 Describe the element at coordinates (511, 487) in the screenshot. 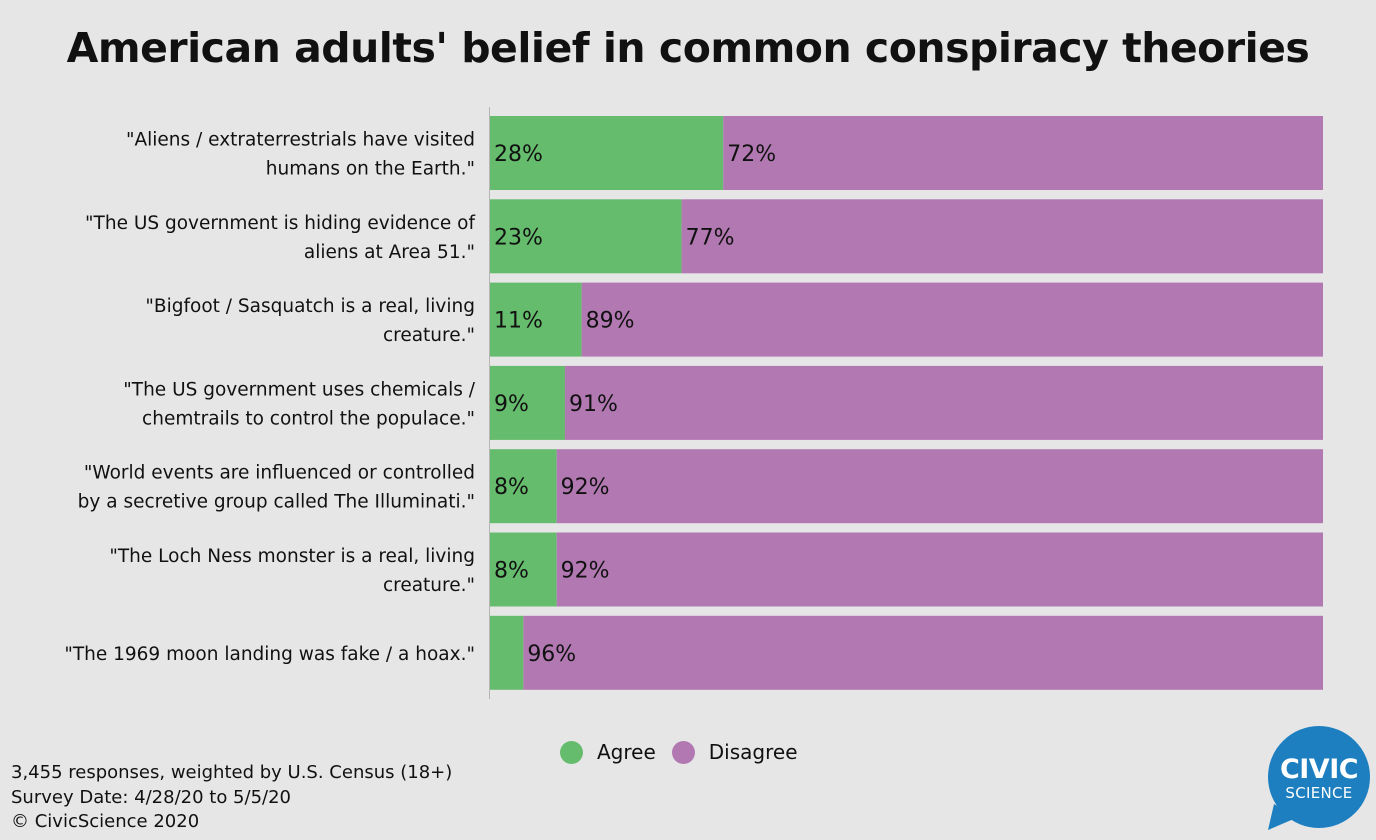

I see `data-label-agree-4: 8%` at that location.